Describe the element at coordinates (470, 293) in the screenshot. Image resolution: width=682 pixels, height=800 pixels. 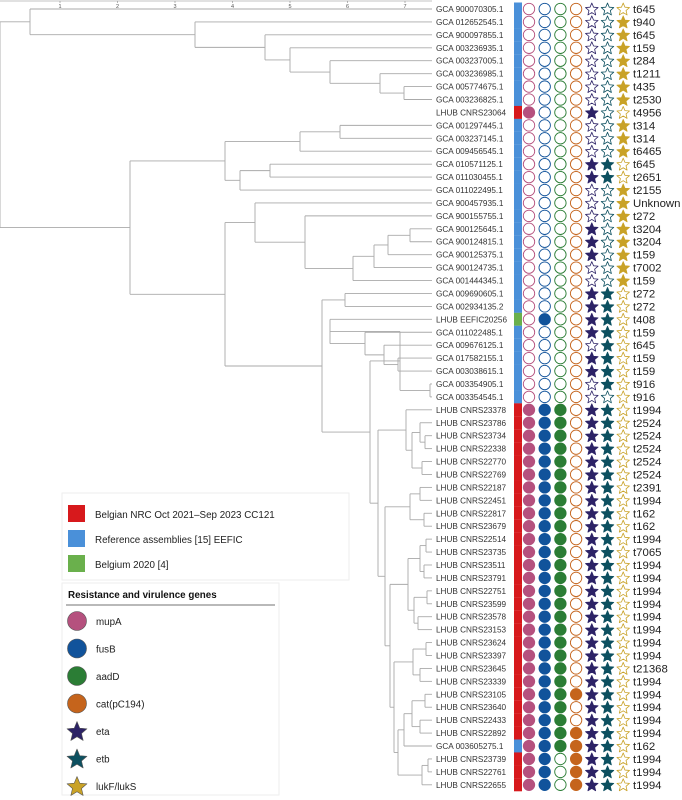
I see `tip-label: GCA 009690605.1` at that location.